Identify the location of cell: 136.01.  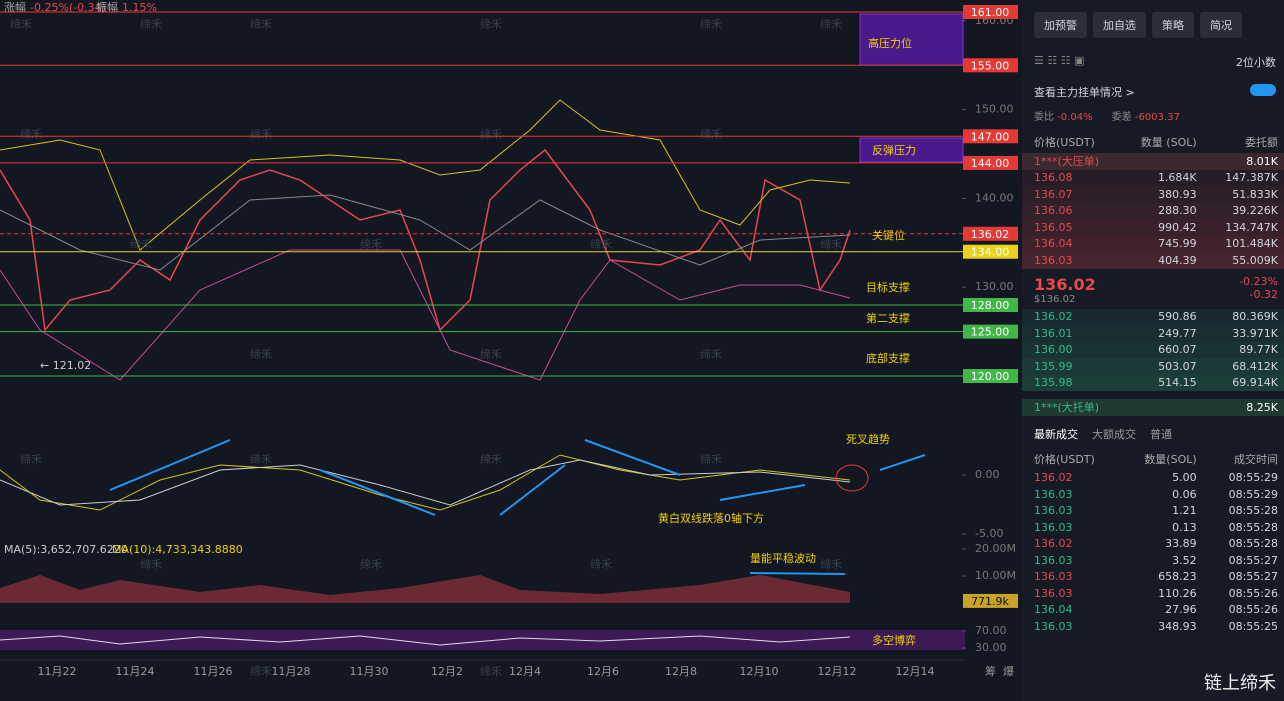
(1053, 333).